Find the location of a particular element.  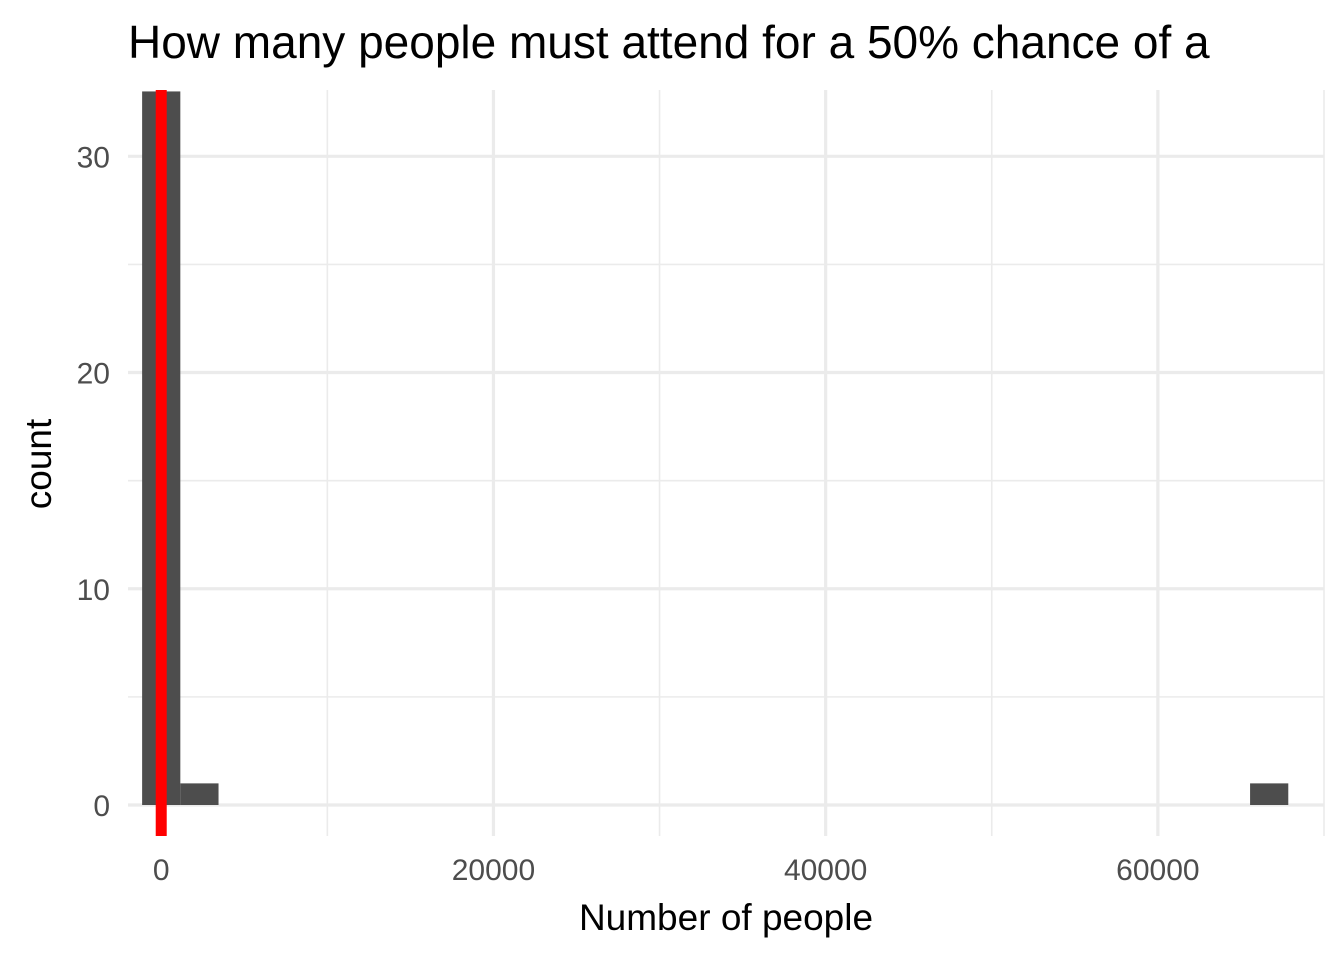

x-tick-label: 20000 is located at coordinates (493, 870).